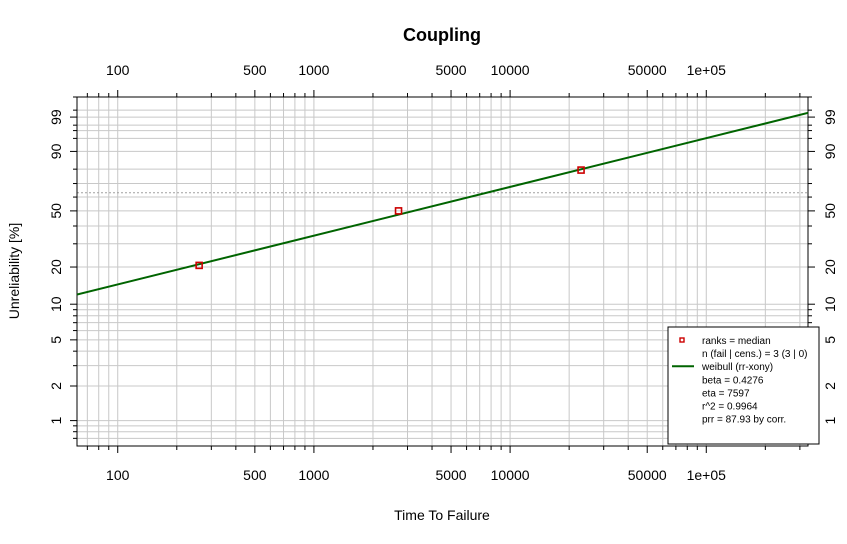 This screenshot has width=847, height=544. I want to click on y-tick-label-right: 20, so click(830, 267).